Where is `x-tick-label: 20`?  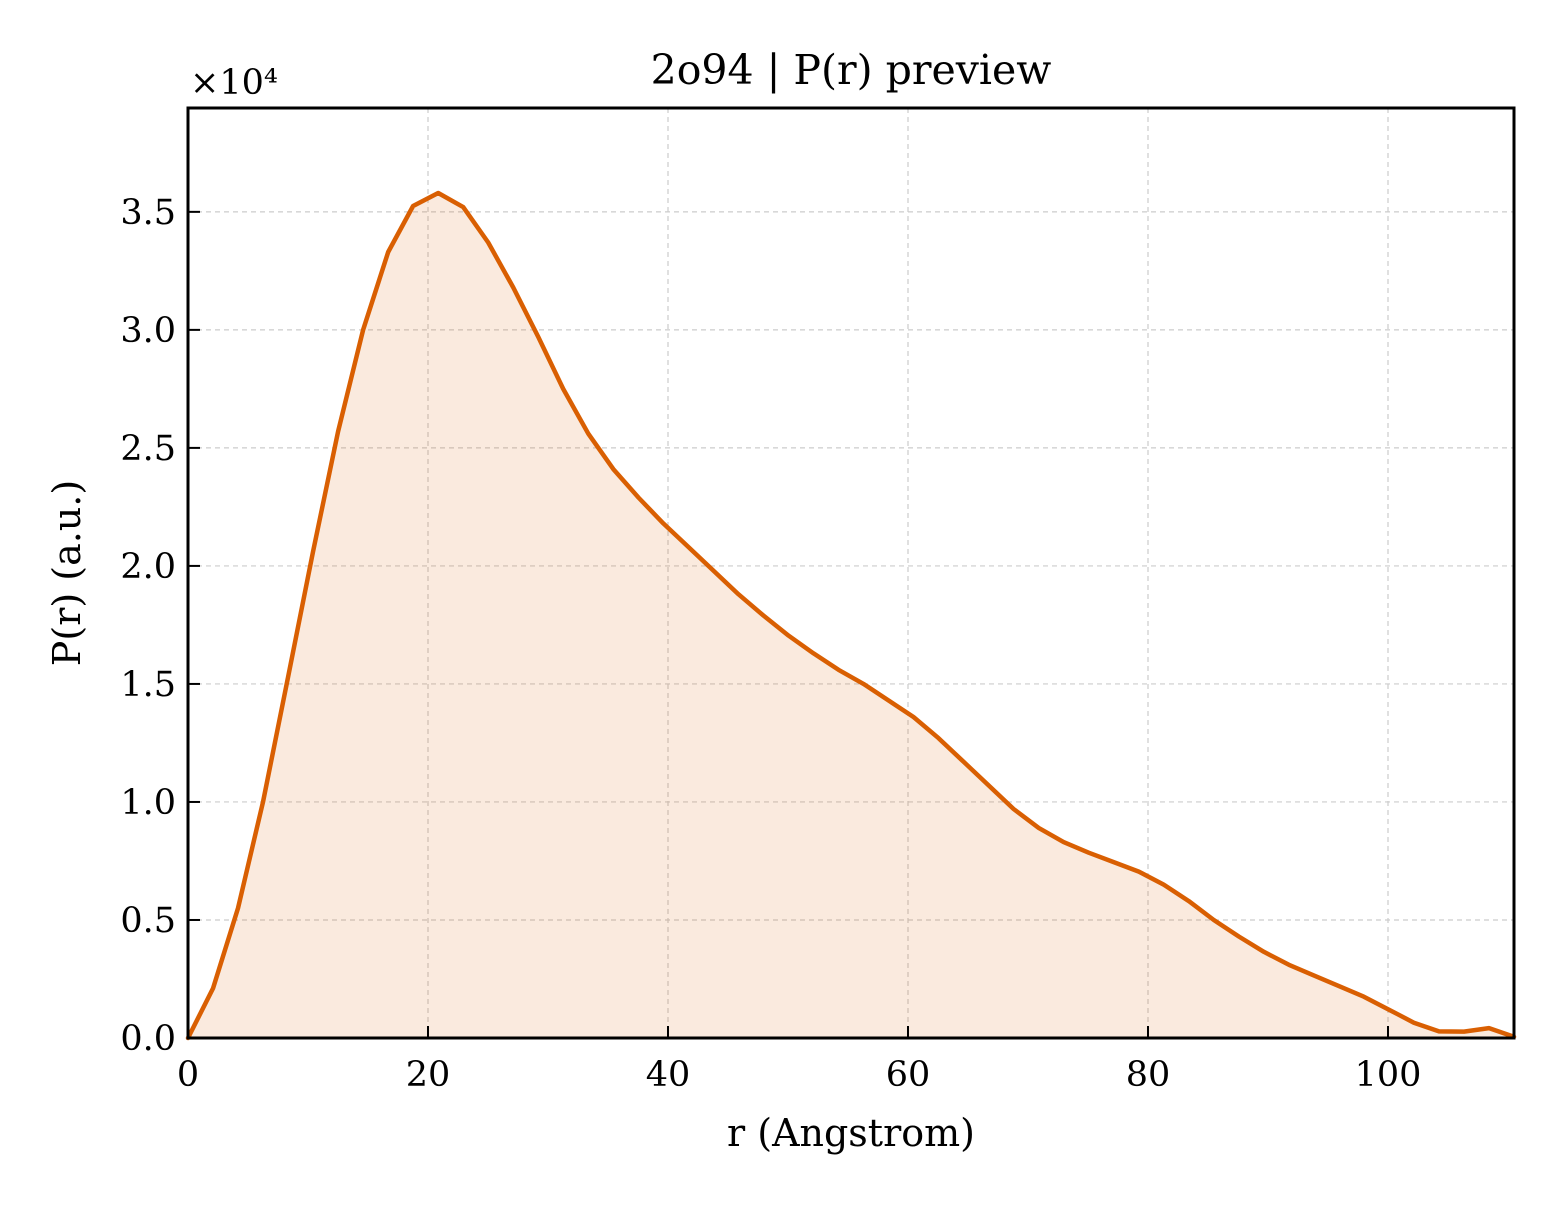 x-tick-label: 20 is located at coordinates (428, 1075).